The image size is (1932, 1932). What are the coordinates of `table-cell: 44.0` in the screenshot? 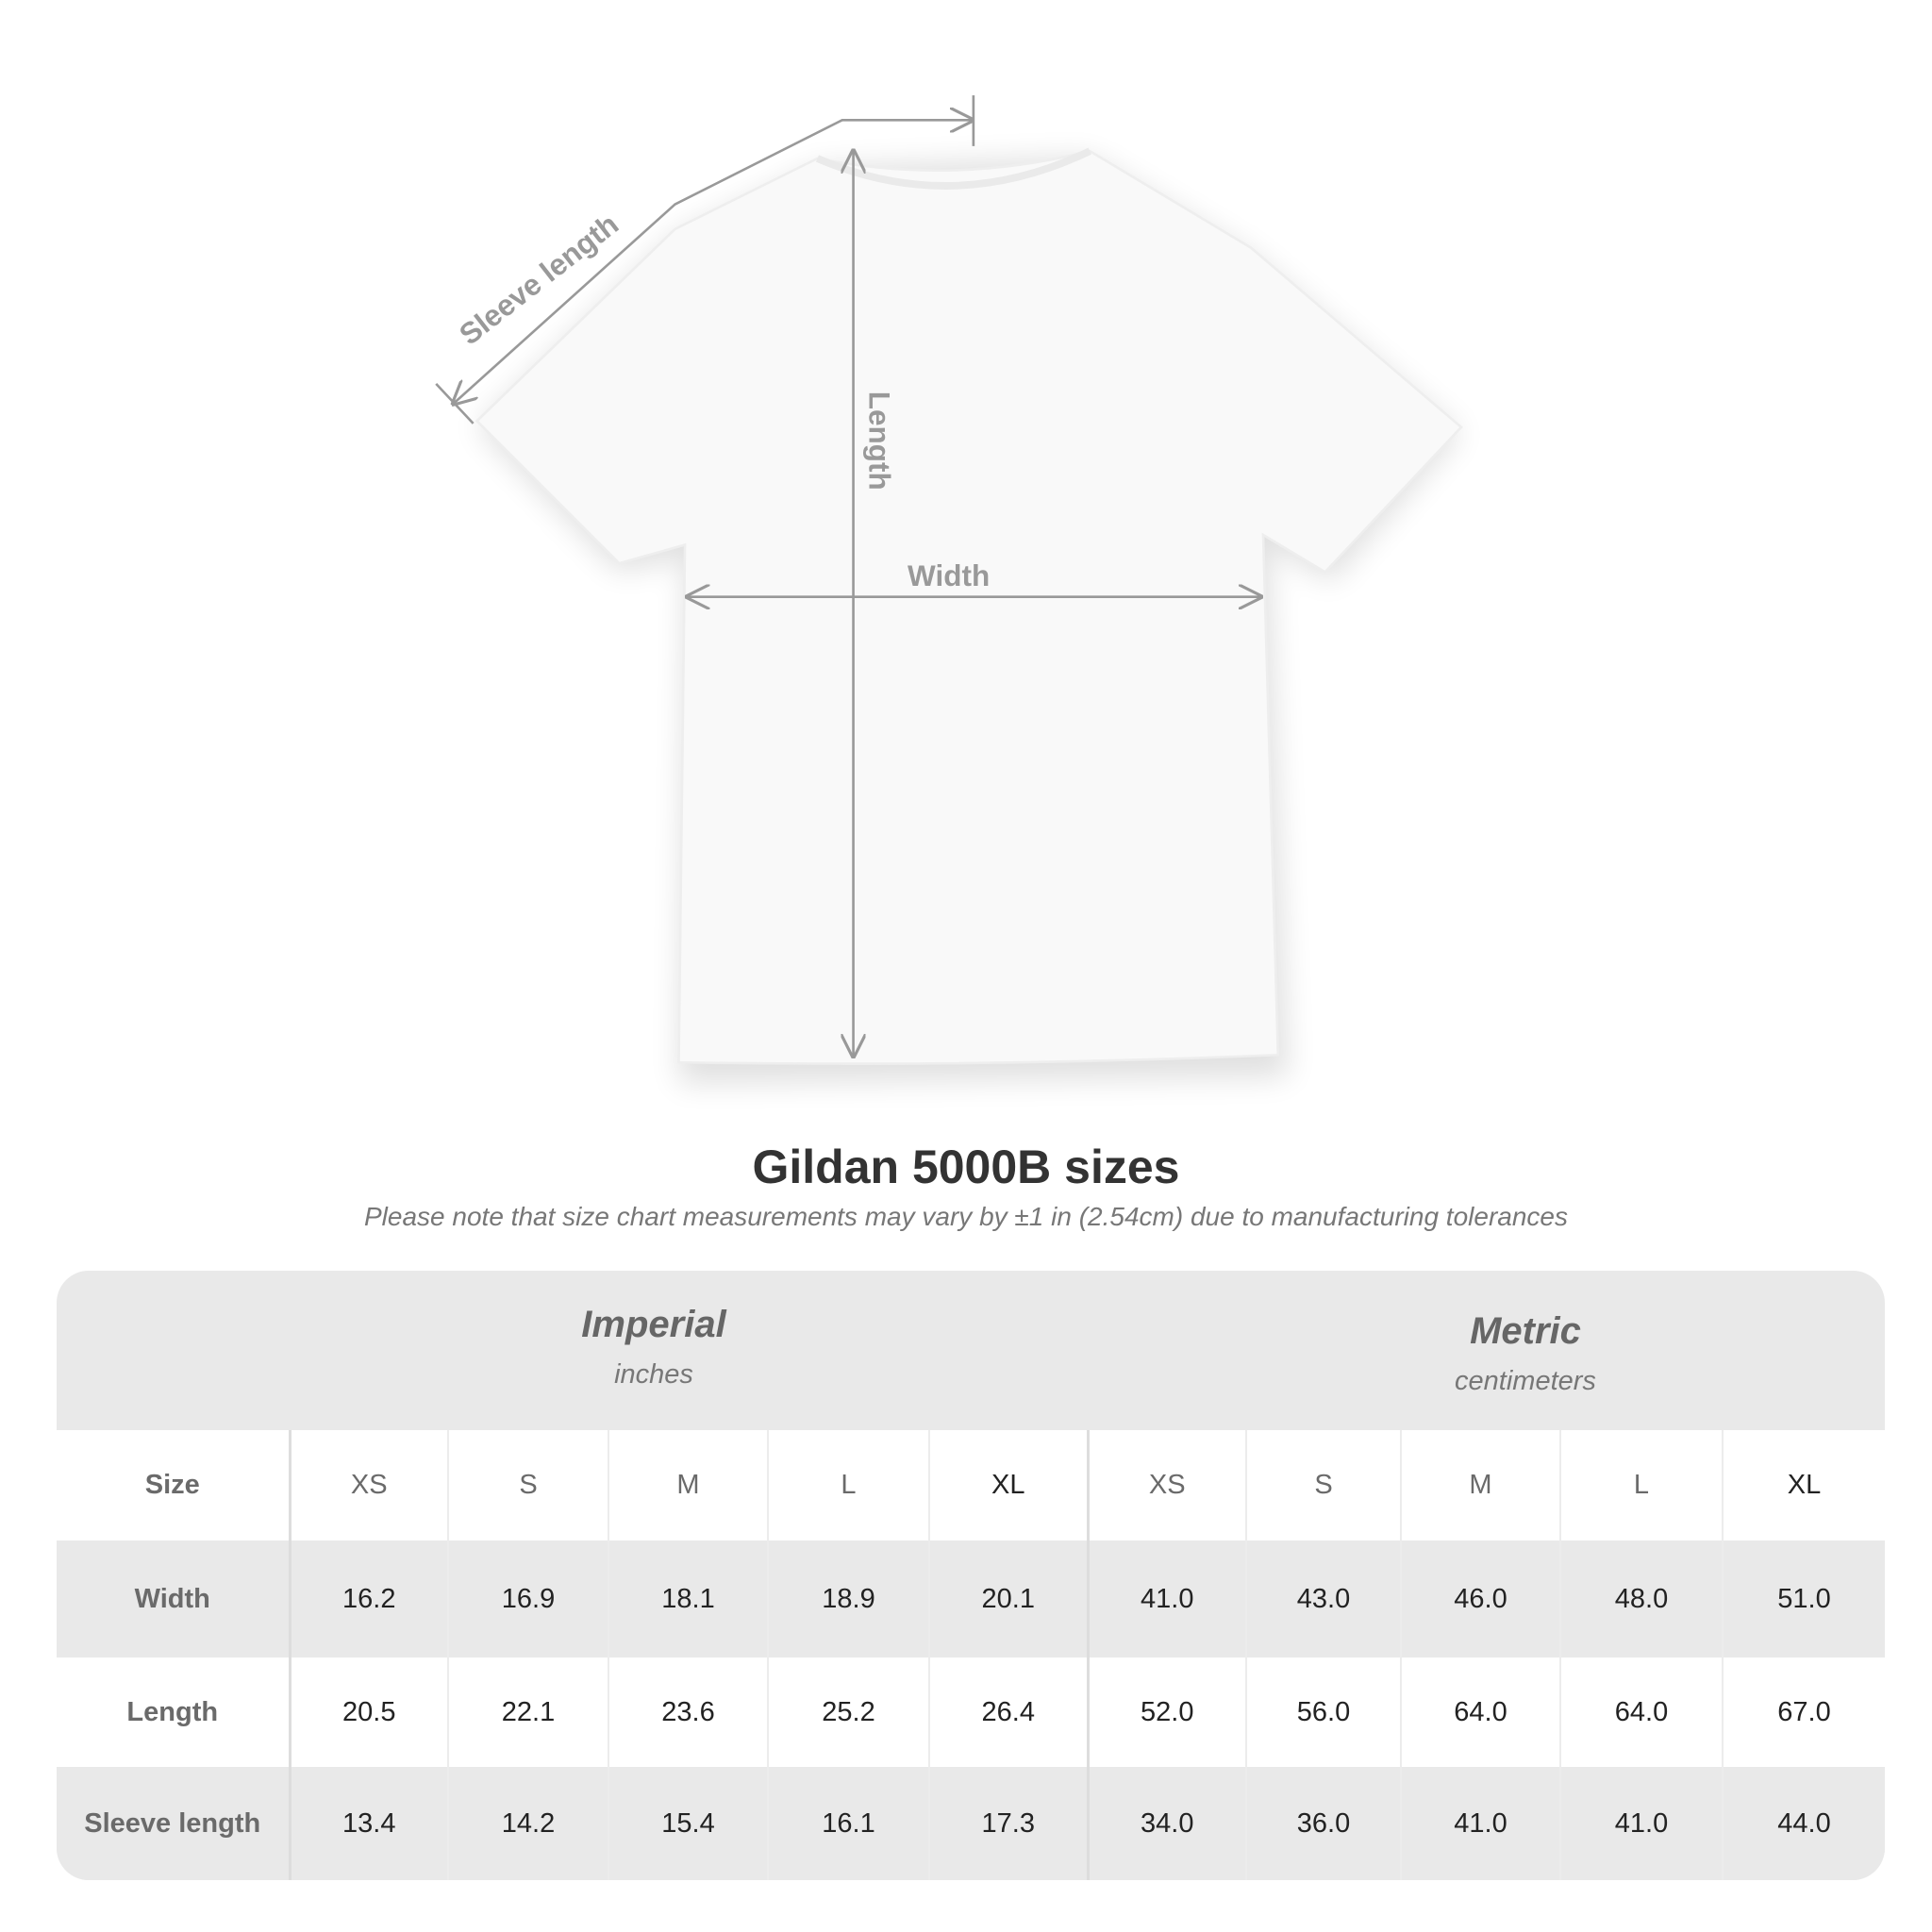 It's located at (1804, 1824).